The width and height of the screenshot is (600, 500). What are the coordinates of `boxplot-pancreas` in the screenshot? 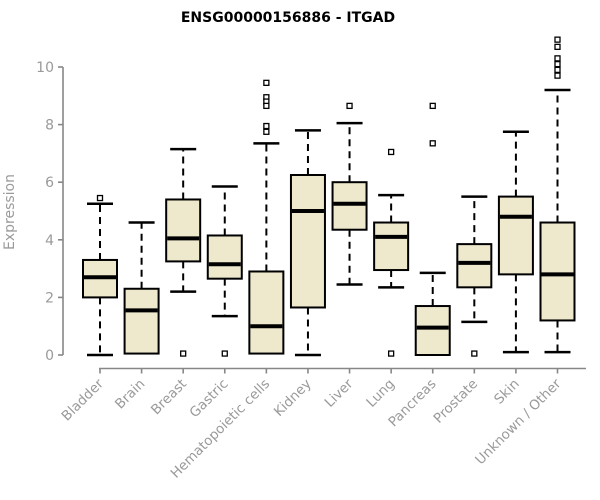 It's located at (432, 229).